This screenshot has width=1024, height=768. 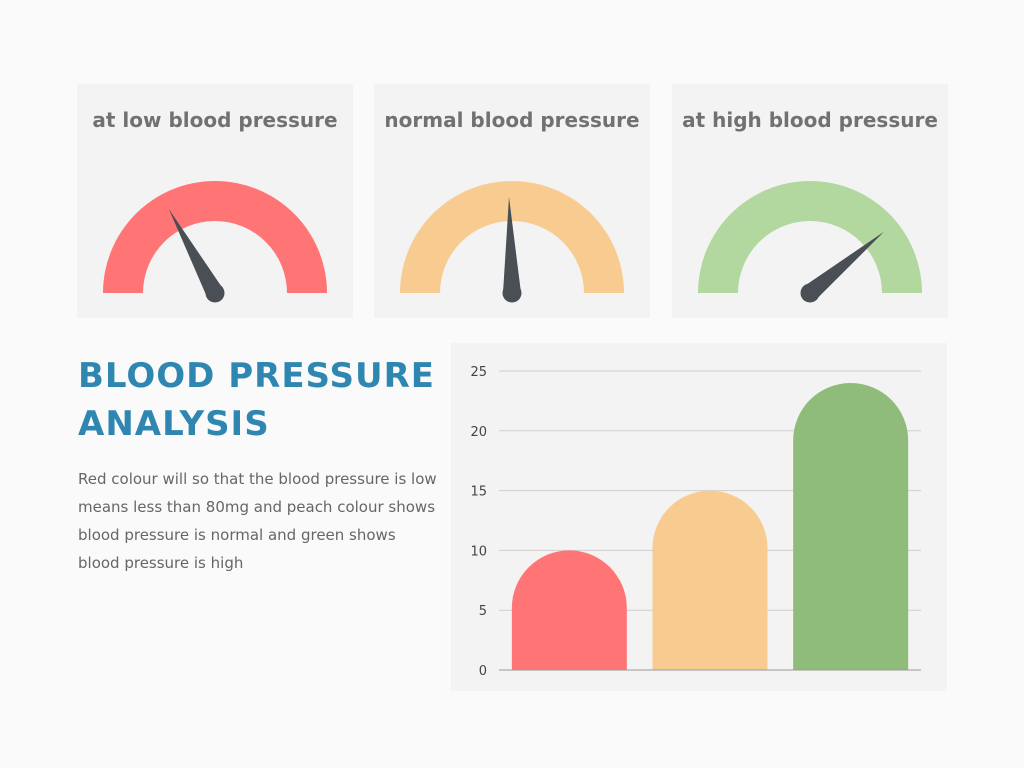 I want to click on gauge-arc-normal, so click(x=512, y=237).